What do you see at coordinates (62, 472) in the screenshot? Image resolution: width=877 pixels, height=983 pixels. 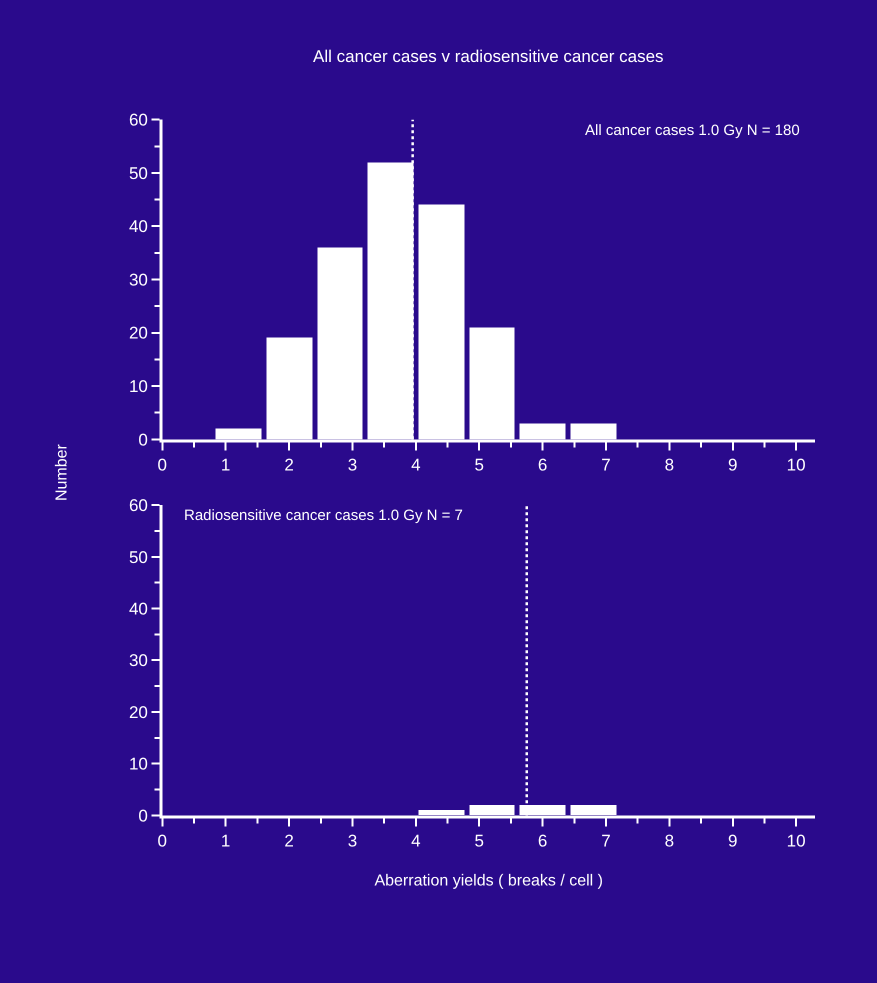 I see `y-axis-title: Number` at bounding box center [62, 472].